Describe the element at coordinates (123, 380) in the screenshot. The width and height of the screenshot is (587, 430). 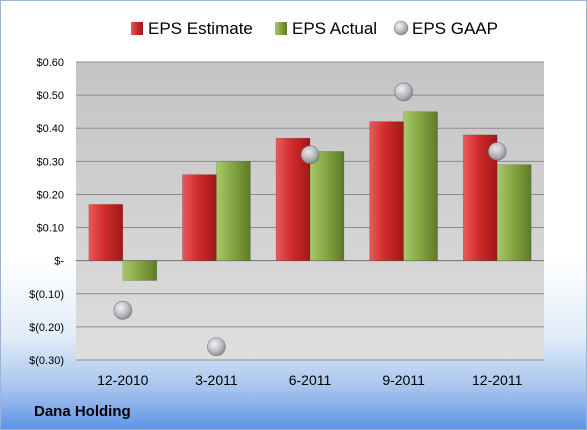
I see `x-tick-label: 12-2010` at that location.